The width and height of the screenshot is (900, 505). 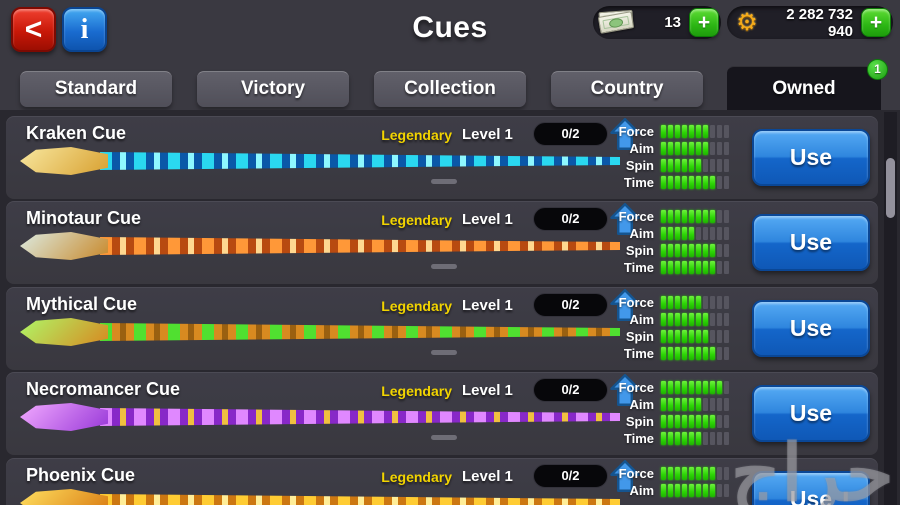 I want to click on back-button: <, so click(x=33, y=29).